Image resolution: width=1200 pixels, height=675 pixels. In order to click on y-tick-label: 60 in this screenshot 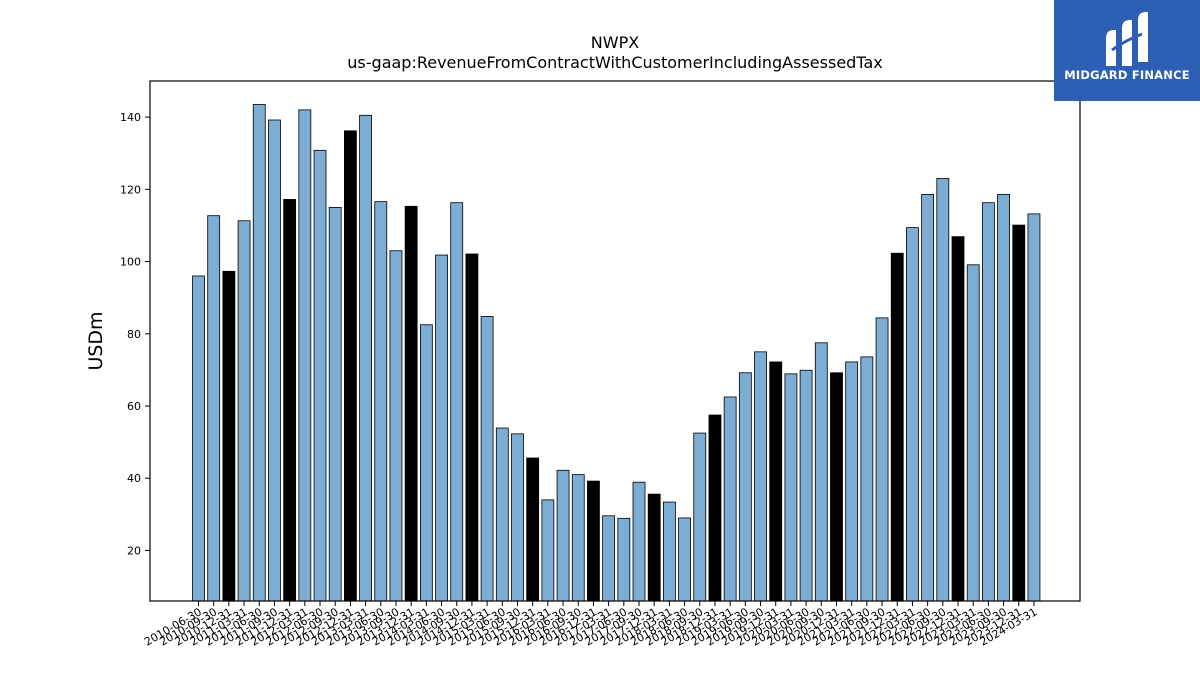, I will do `click(134, 406)`.